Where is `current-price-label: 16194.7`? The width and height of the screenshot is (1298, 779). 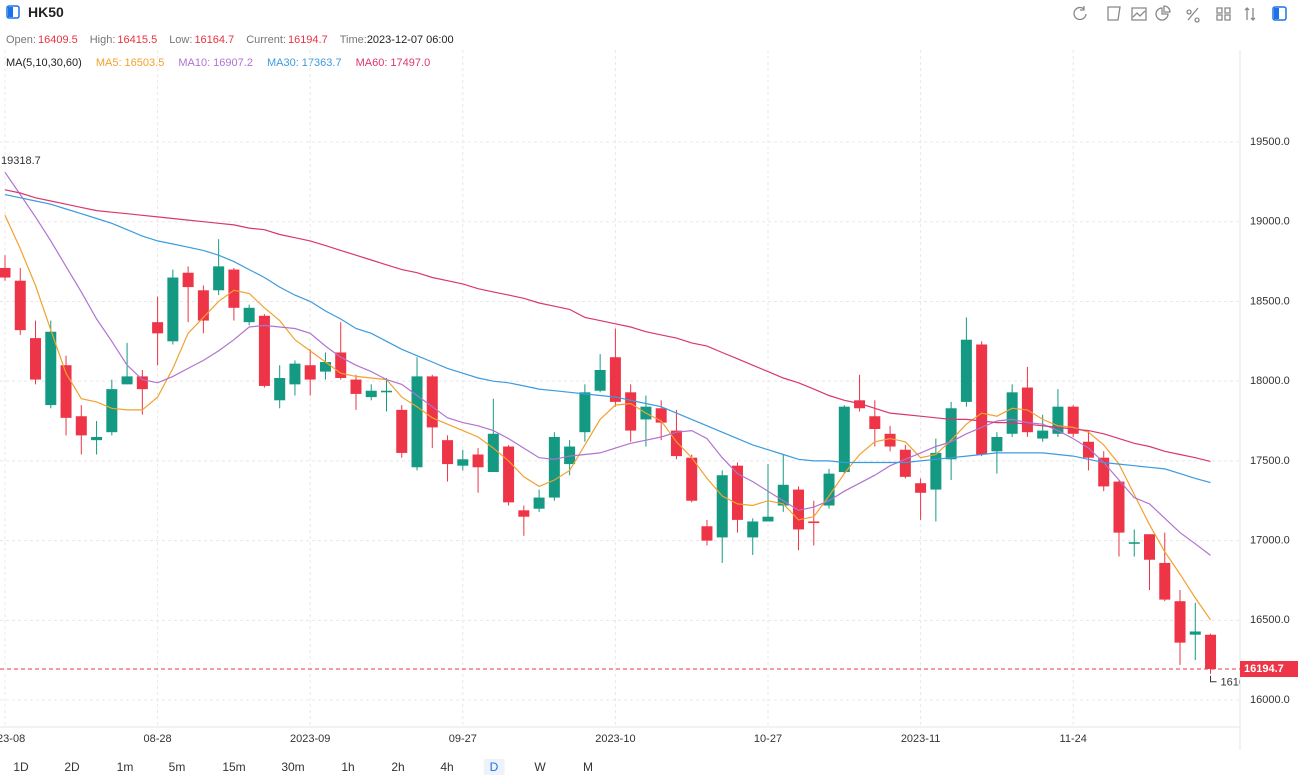 current-price-label: 16194.7 is located at coordinates (1264, 669).